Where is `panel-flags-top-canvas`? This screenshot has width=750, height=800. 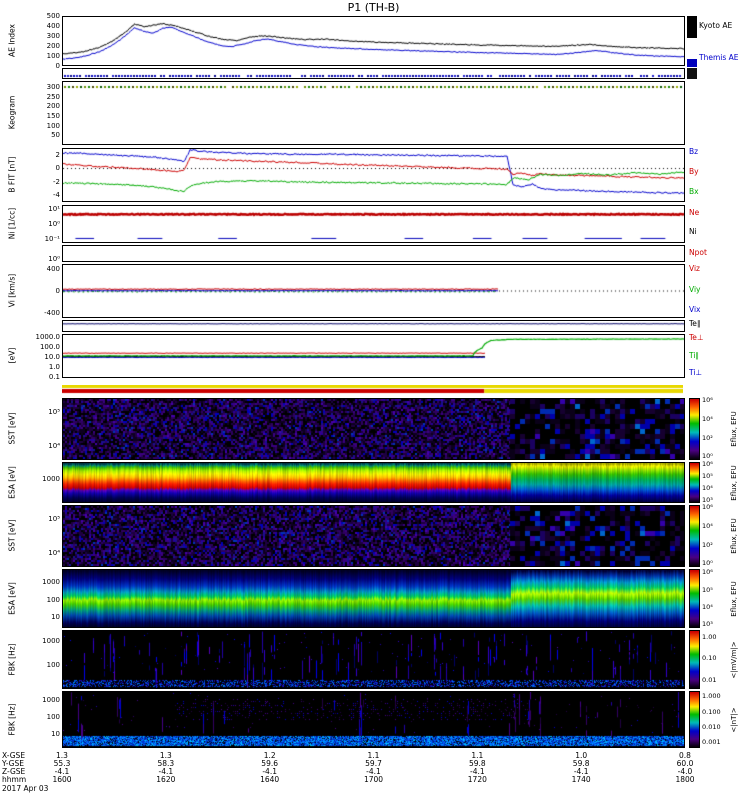
panel-flags-top-canvas is located at coordinates (373, 73).